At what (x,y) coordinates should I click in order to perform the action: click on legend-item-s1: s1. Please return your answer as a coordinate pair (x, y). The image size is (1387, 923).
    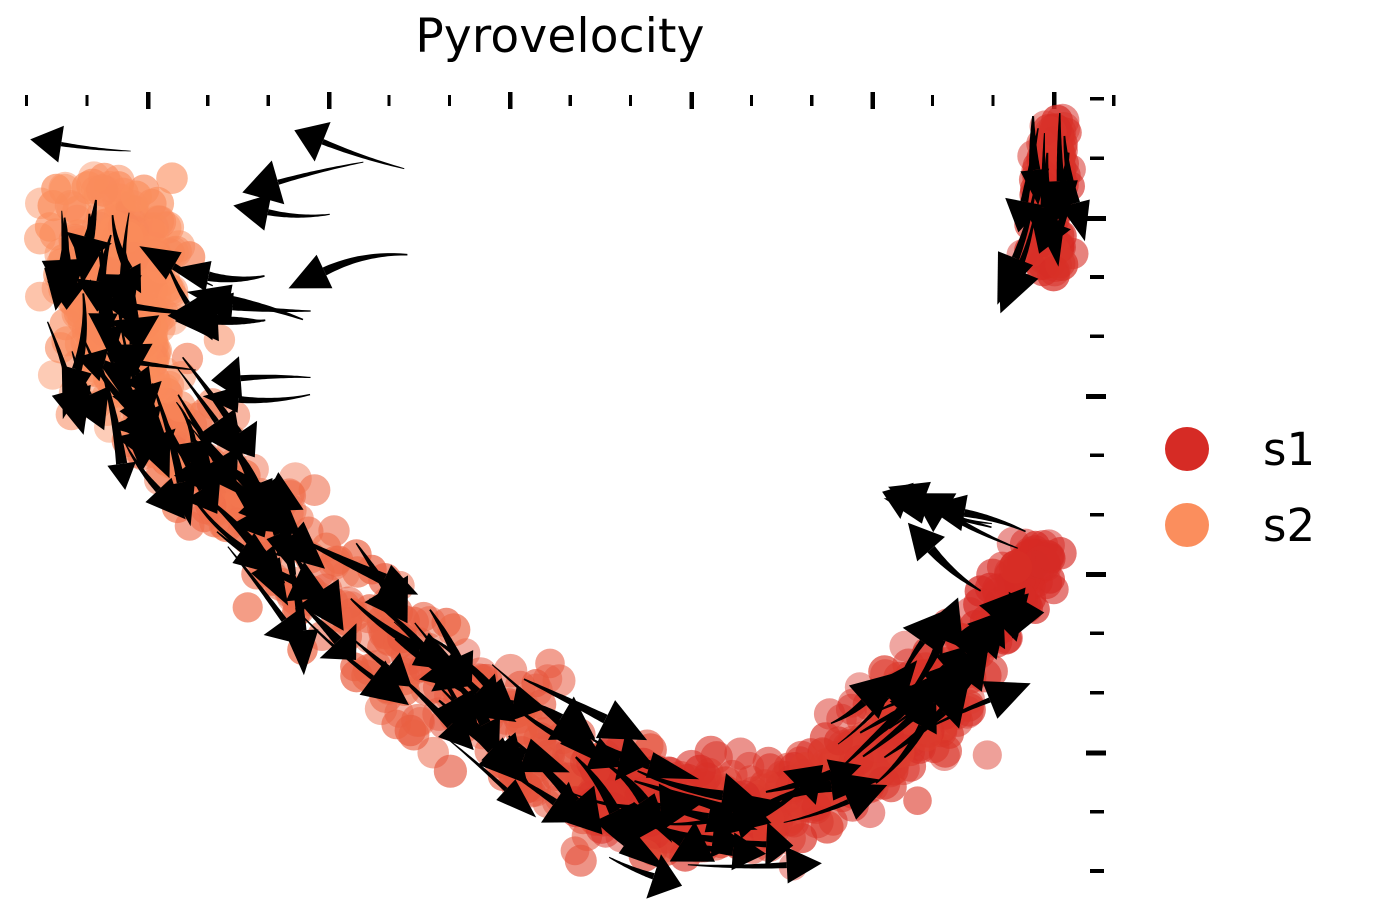
    Looking at the image, I should click on (1240, 449).